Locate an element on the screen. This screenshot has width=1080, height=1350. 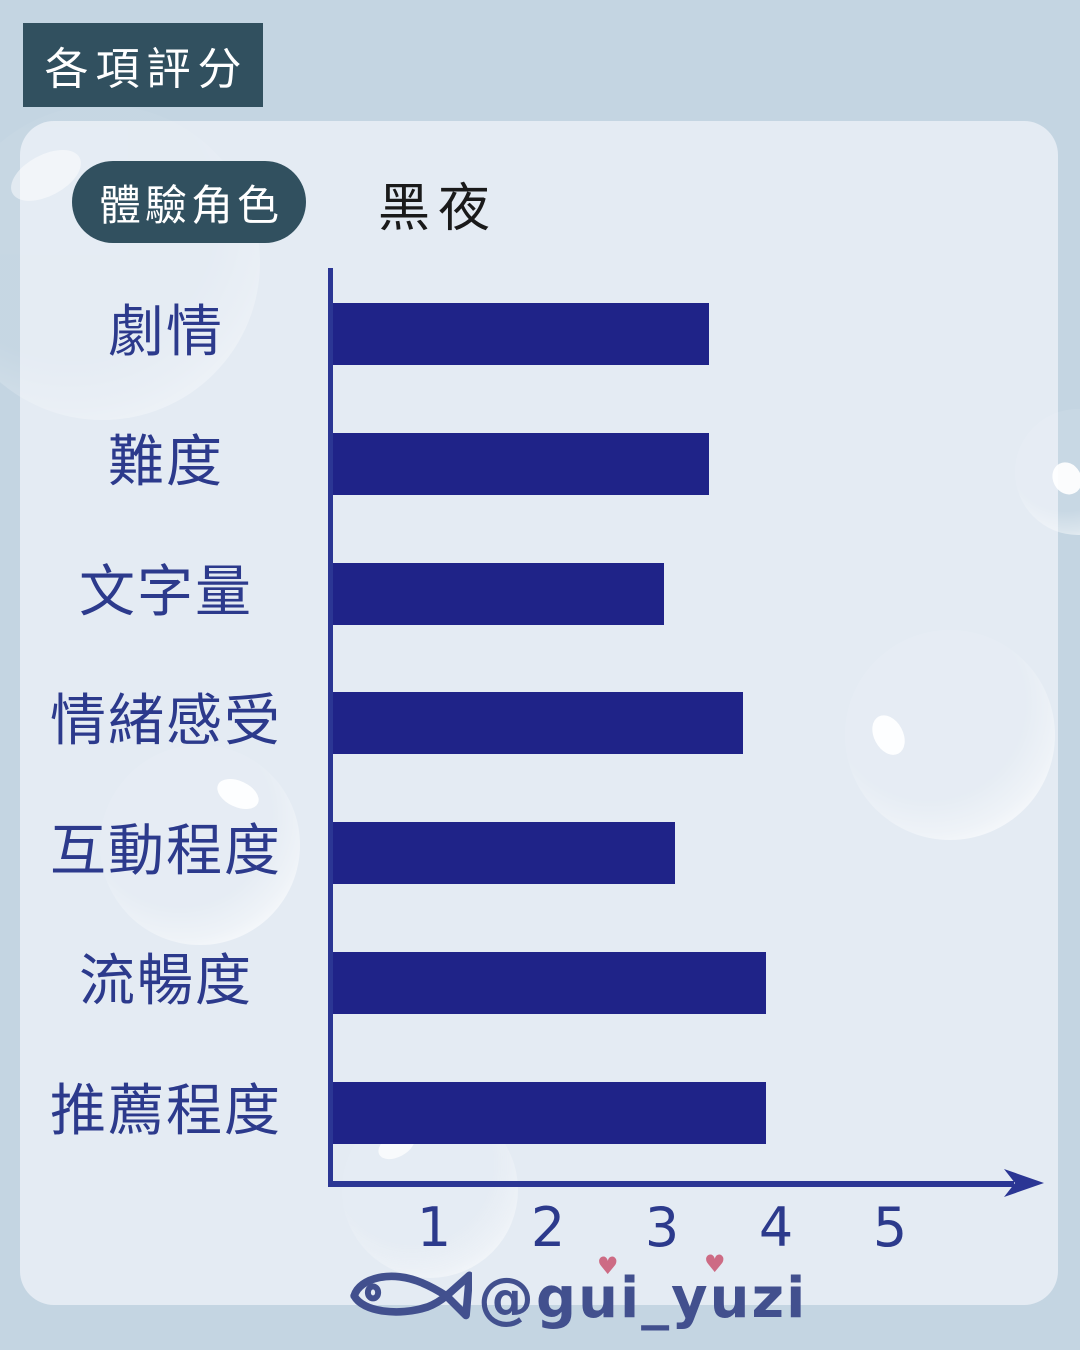
watermark-handle: @gui_yuzi is located at coordinates (643, 1298).